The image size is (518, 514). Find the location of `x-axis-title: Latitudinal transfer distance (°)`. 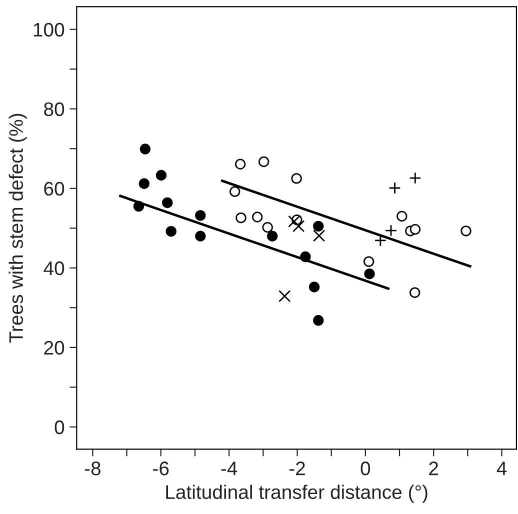

x-axis-title: Latitudinal transfer distance (°) is located at coordinates (297, 493).